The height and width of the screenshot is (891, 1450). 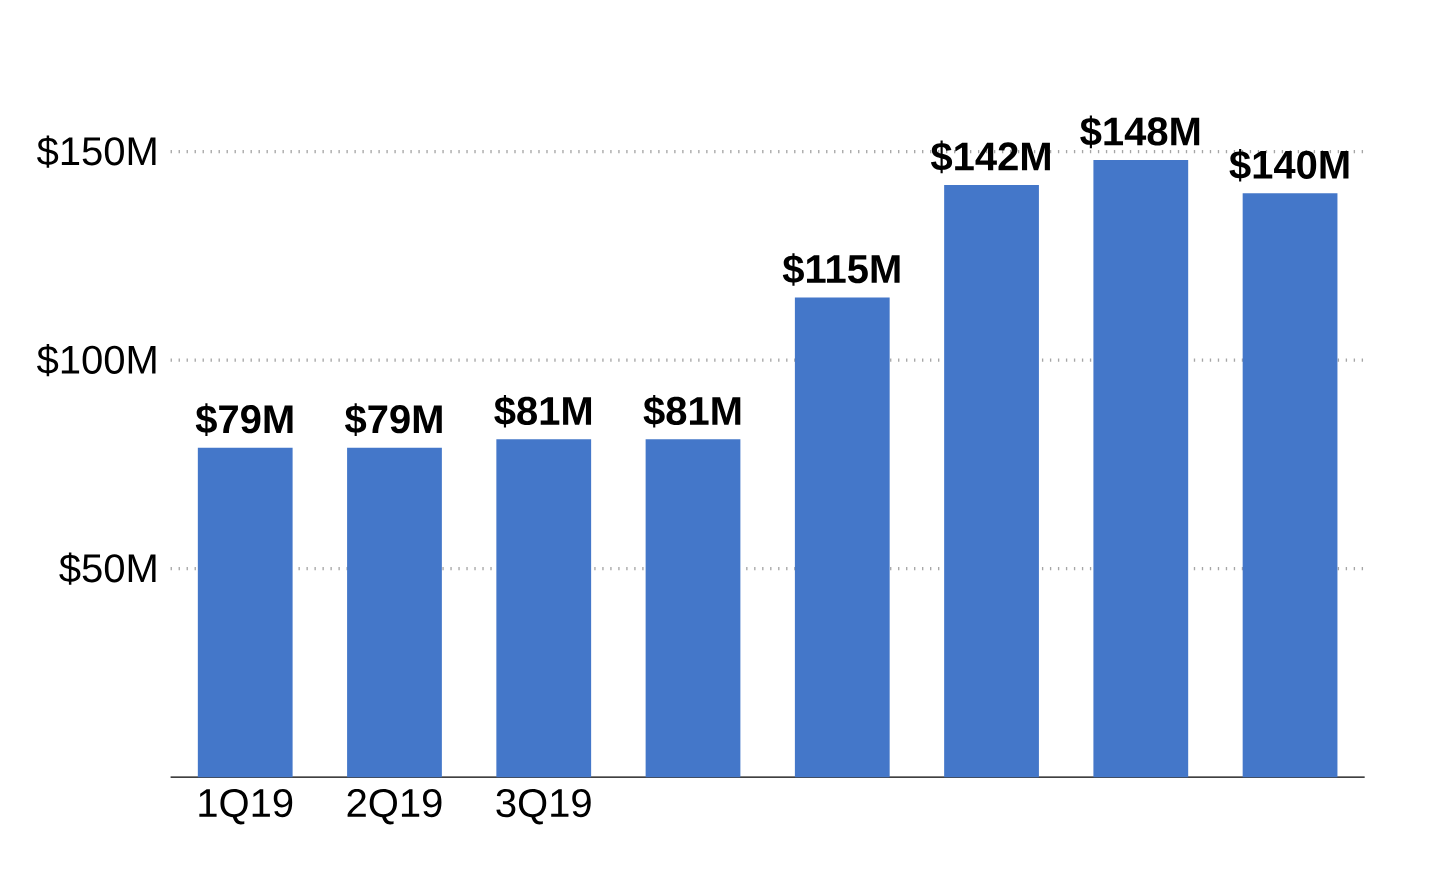 I want to click on x-tick-label: 1Q19, so click(x=246, y=806).